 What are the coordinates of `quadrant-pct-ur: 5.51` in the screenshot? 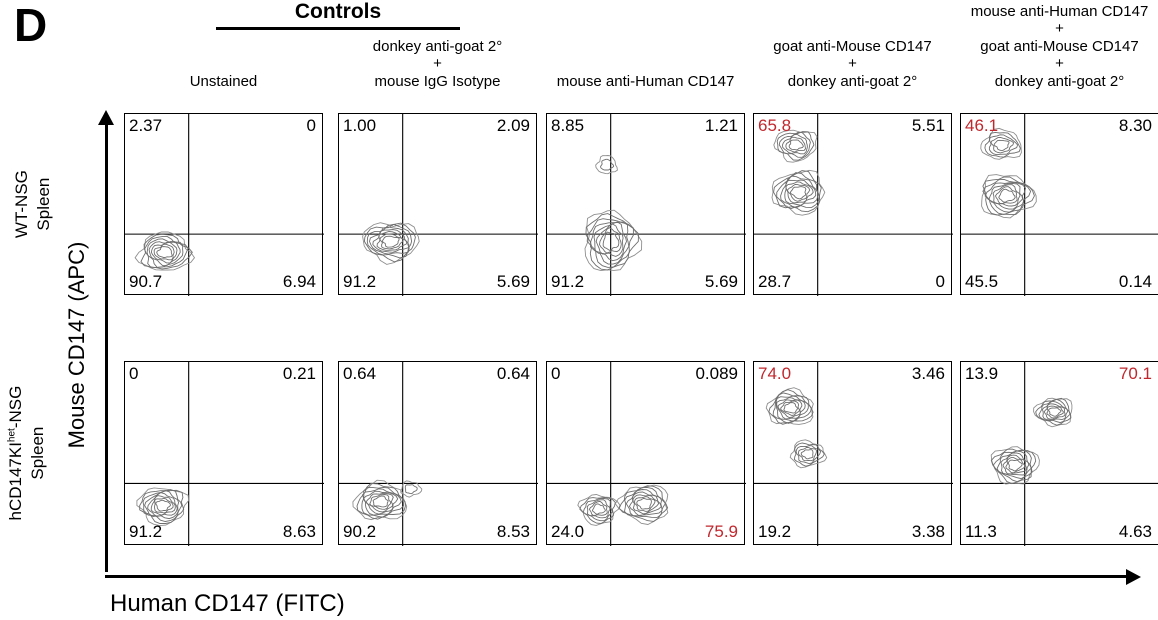 It's located at (928, 125).